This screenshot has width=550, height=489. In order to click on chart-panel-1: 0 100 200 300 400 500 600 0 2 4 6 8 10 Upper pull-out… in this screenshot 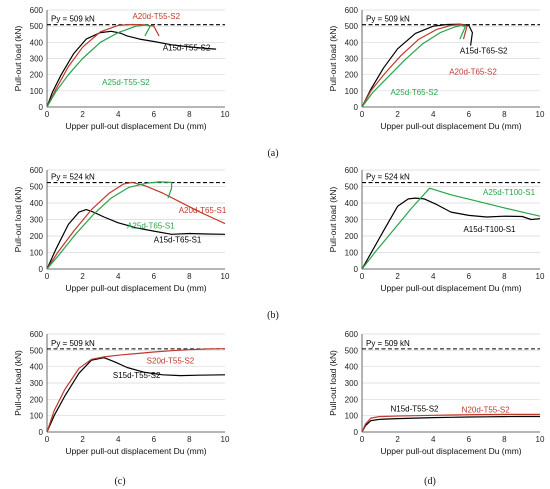, I will do `click(121, 68)`.